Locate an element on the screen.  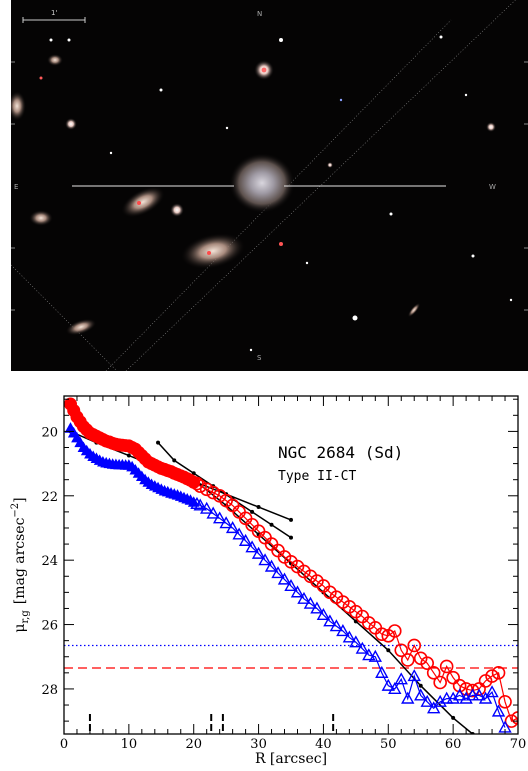
y-tick-label: 22 is located at coordinates (49, 497).